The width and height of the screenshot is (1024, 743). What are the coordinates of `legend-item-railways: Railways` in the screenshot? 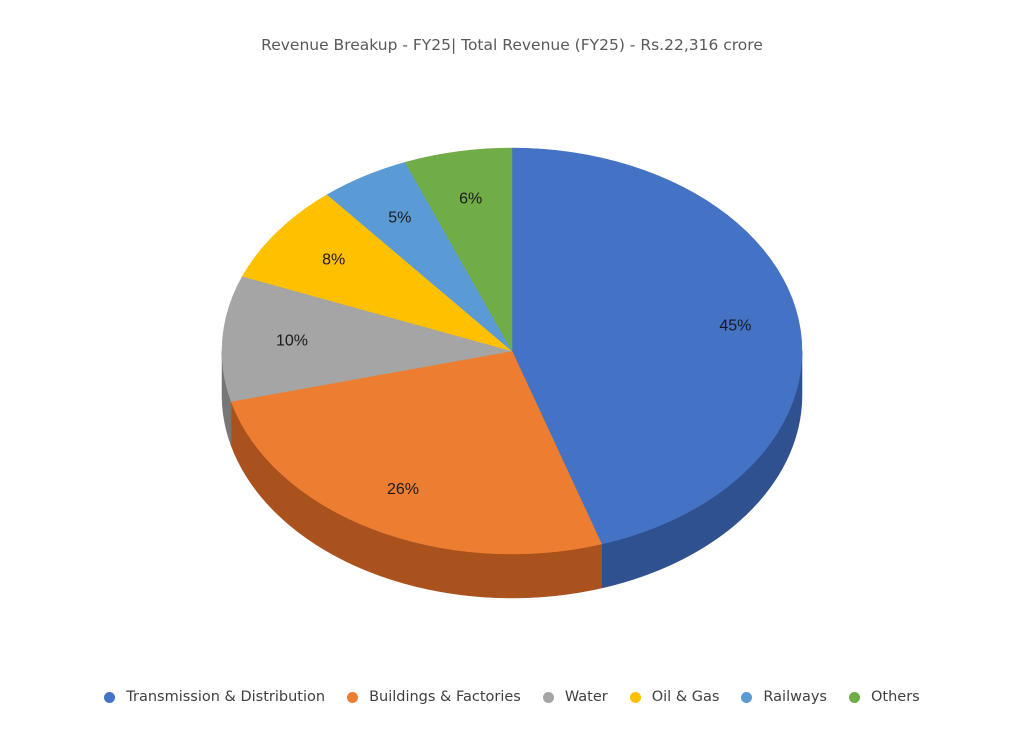 It's located at (784, 697).